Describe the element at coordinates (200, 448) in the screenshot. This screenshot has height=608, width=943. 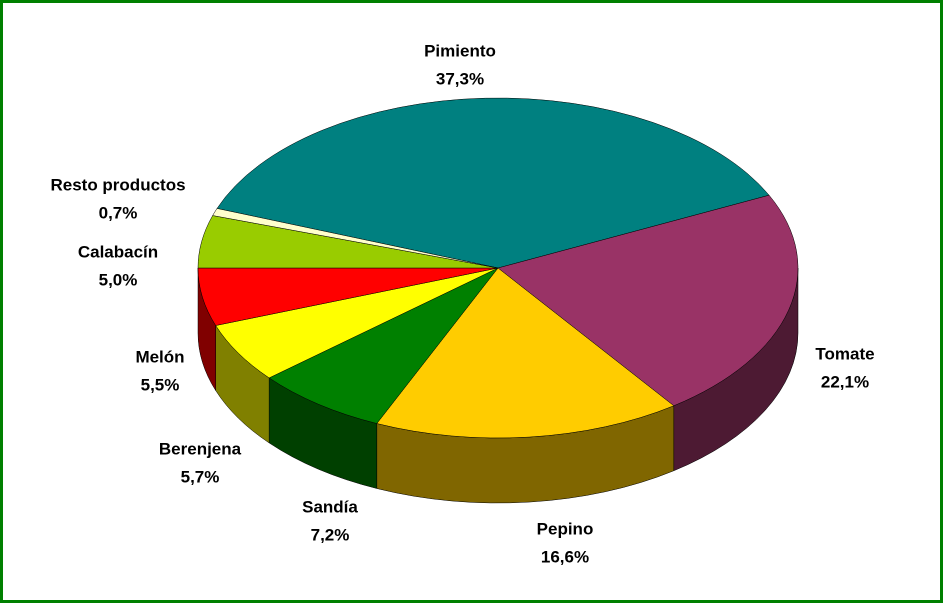
I see `slice-label: Berenjena` at that location.